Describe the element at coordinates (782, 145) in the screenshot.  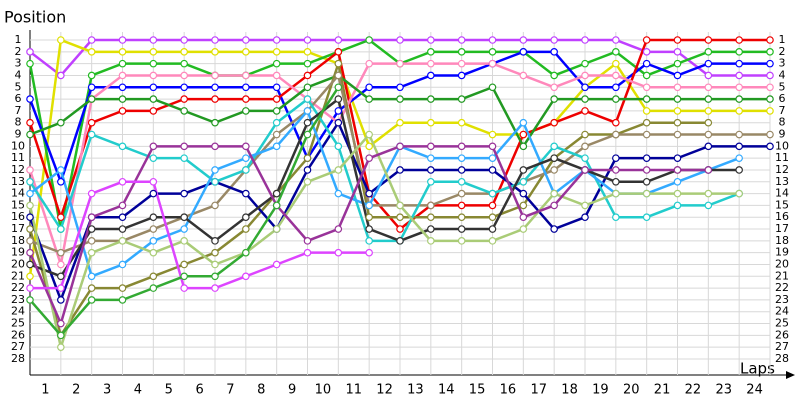
I see `y-tick-label-right: 10` at that location.